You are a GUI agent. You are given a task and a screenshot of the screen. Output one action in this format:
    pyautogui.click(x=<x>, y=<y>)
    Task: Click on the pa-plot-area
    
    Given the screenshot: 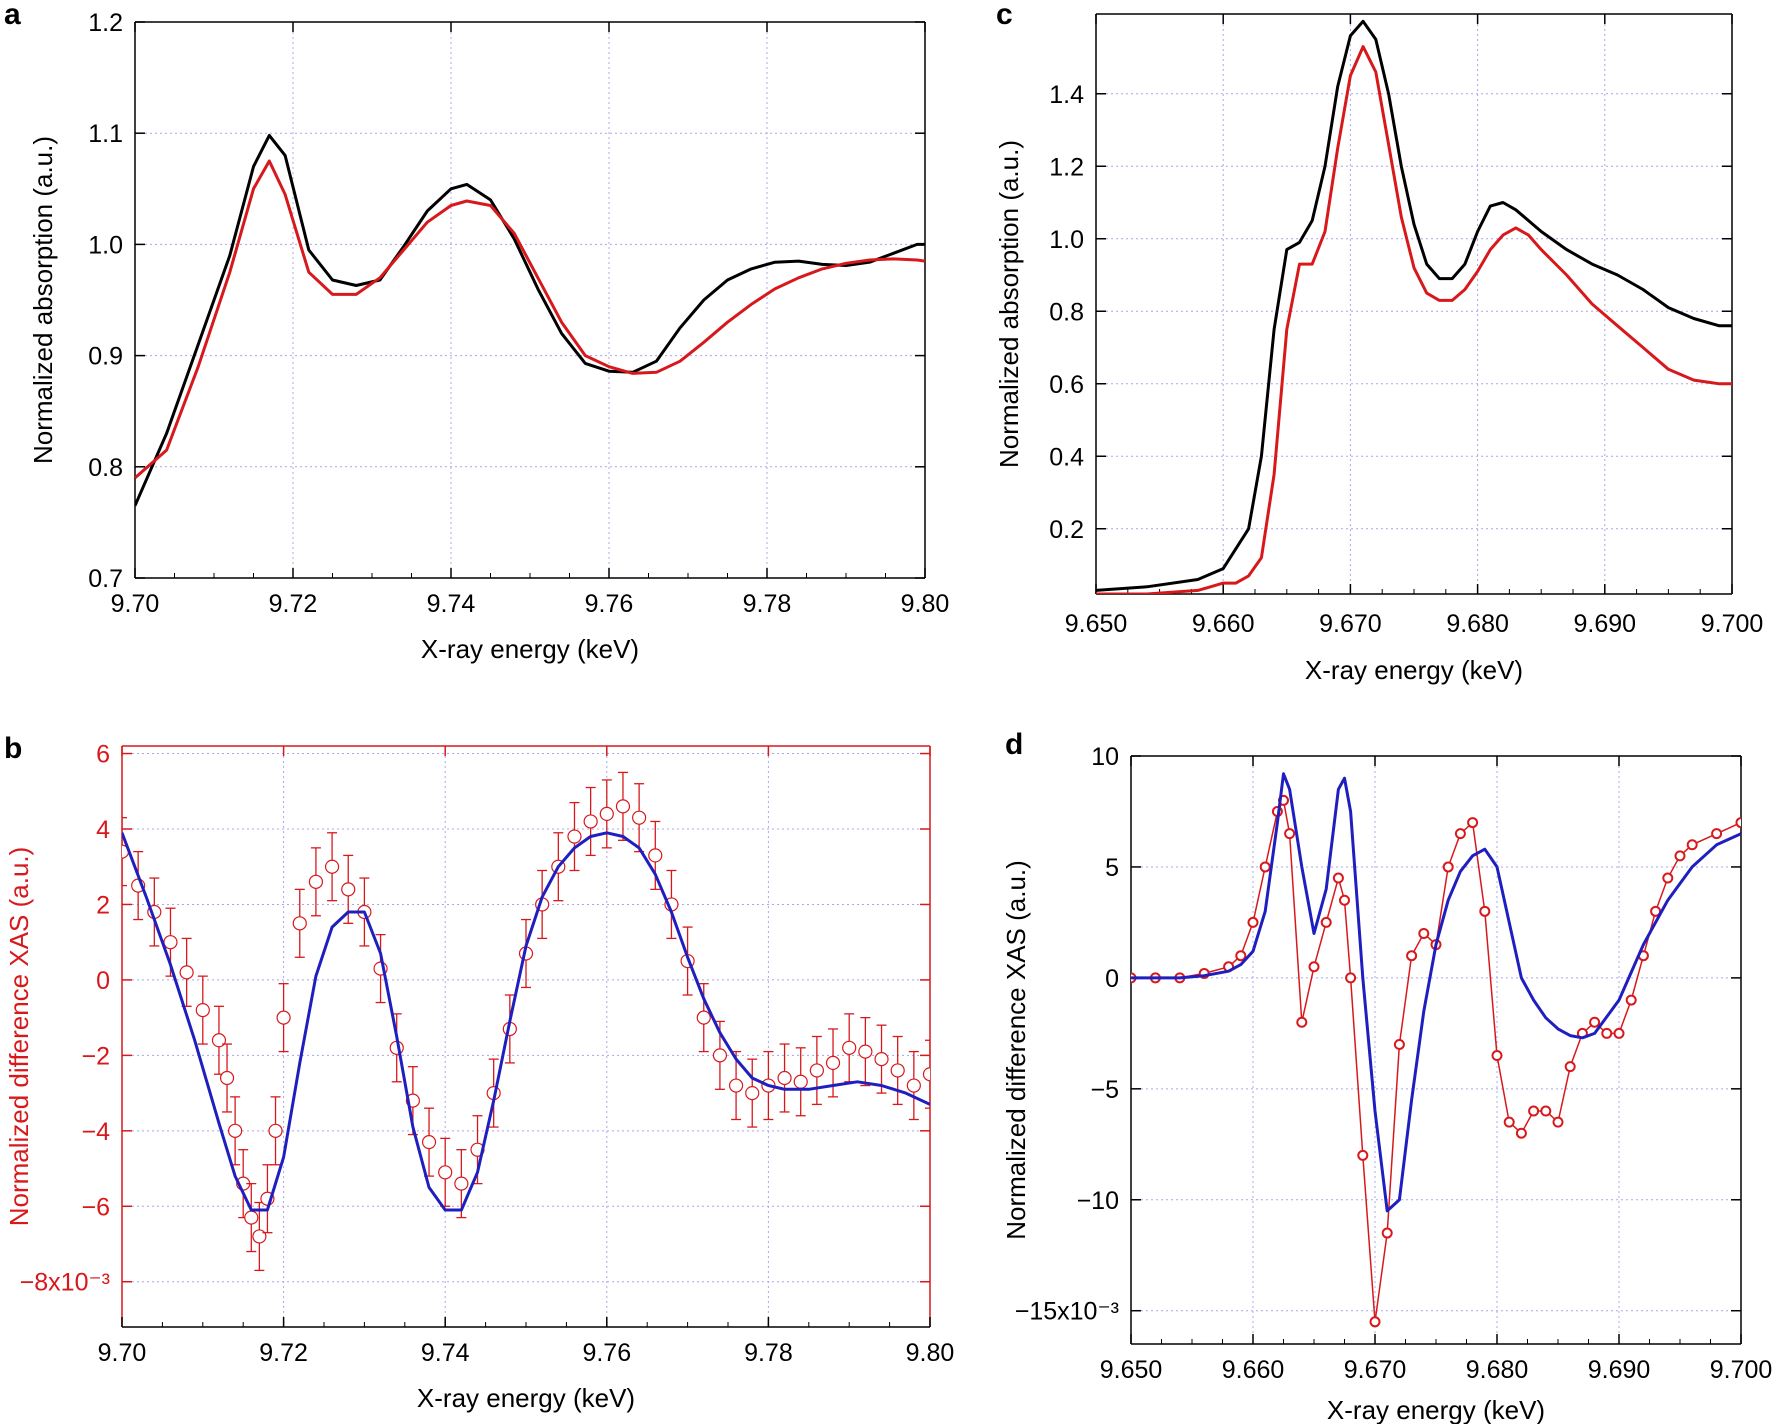 What is the action you would take?
    pyautogui.click(x=530, y=320)
    